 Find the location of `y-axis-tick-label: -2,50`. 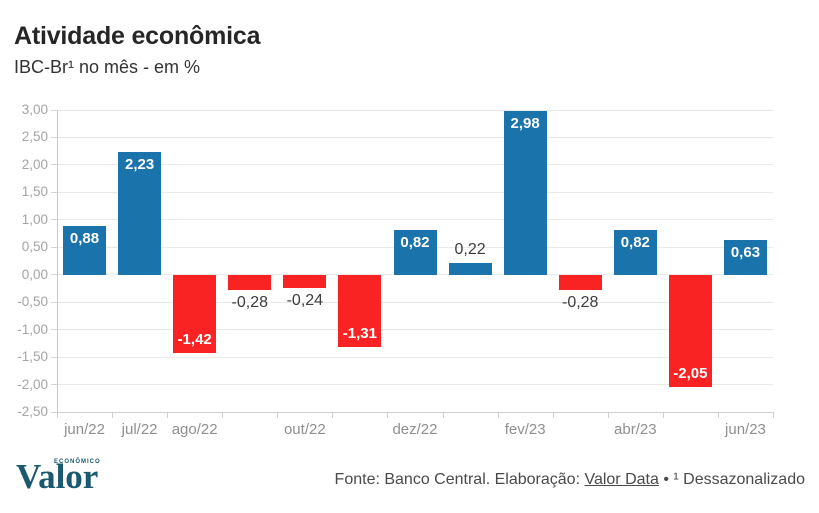

y-axis-tick-label: -2,50 is located at coordinates (32, 411).